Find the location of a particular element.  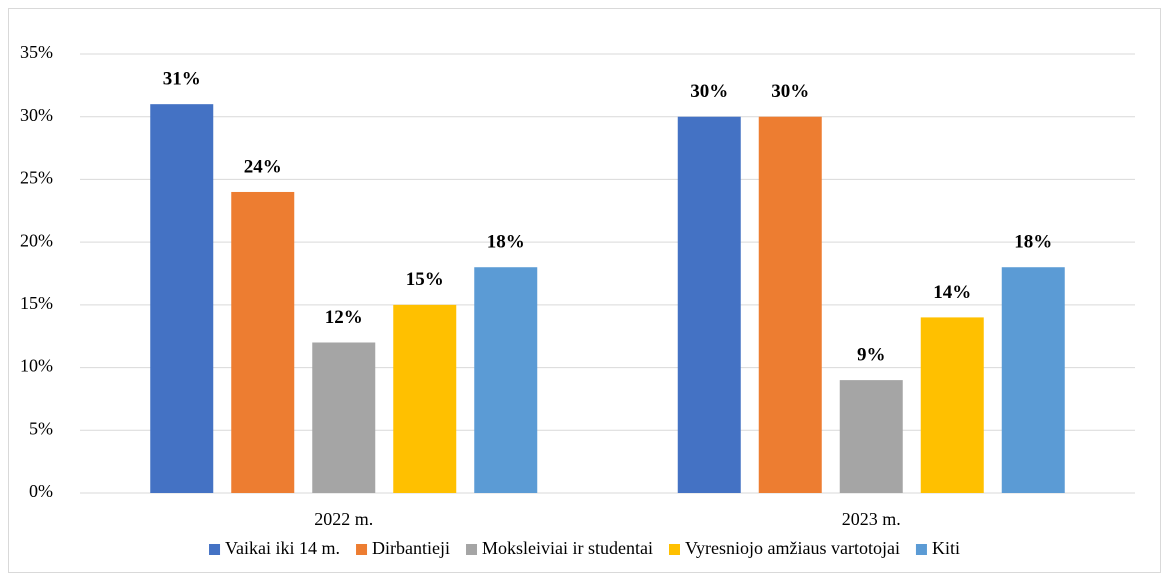

value-label: 15% is located at coordinates (425, 279).